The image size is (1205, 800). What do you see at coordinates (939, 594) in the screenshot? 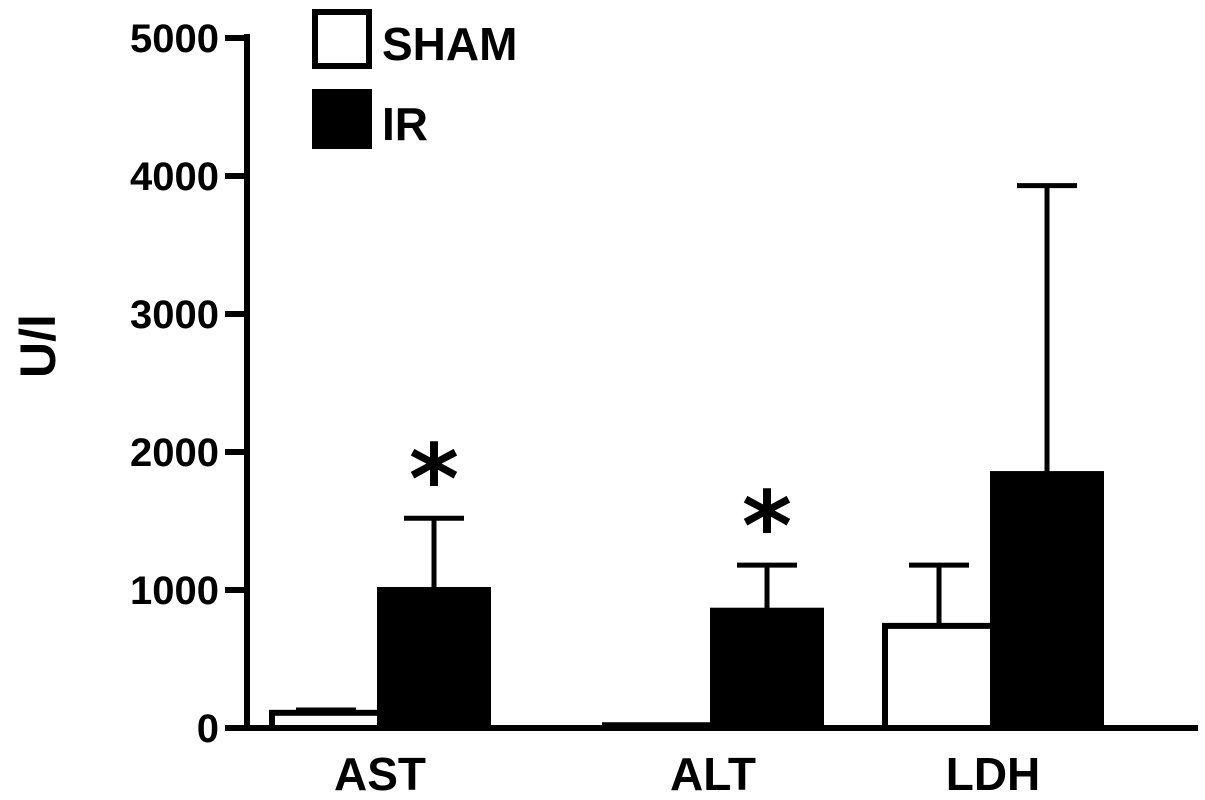
I see `error-bar-sham-ldh` at bounding box center [939, 594].